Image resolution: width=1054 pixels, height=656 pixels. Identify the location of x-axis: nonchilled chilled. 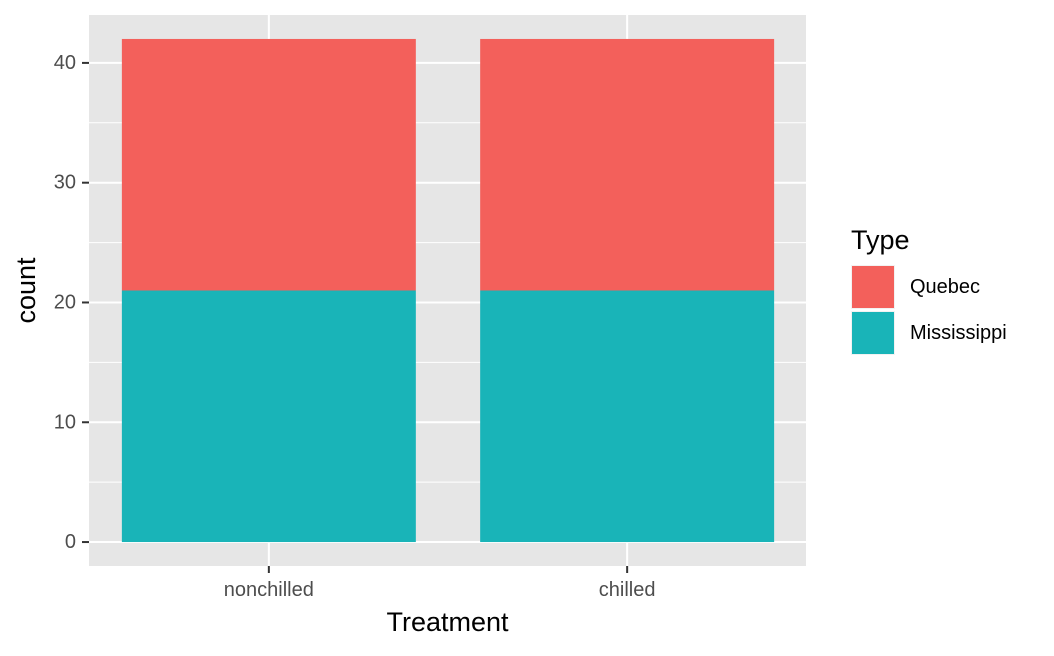
(440, 583).